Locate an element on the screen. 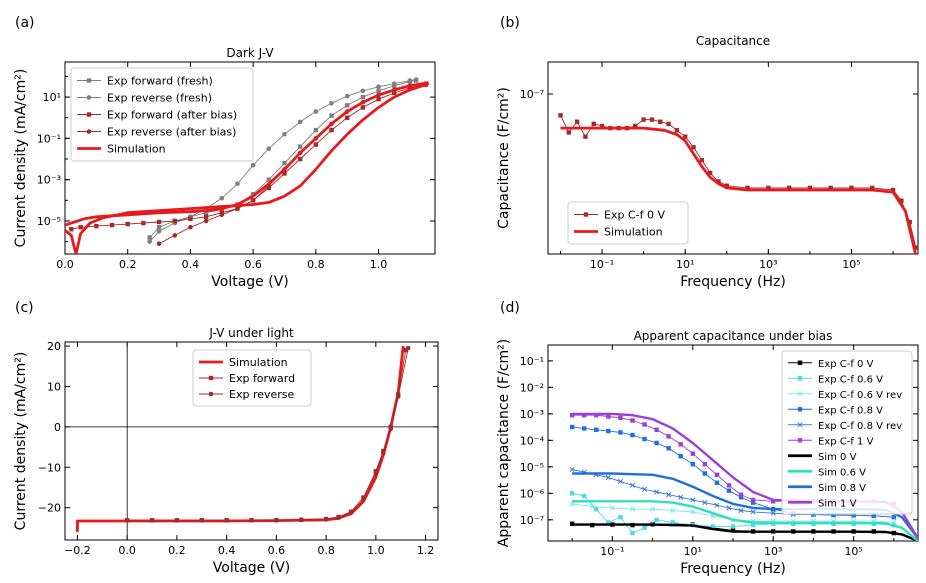 The width and height of the screenshot is (926, 583). x-tick-label: 10³ is located at coordinates (773, 551).